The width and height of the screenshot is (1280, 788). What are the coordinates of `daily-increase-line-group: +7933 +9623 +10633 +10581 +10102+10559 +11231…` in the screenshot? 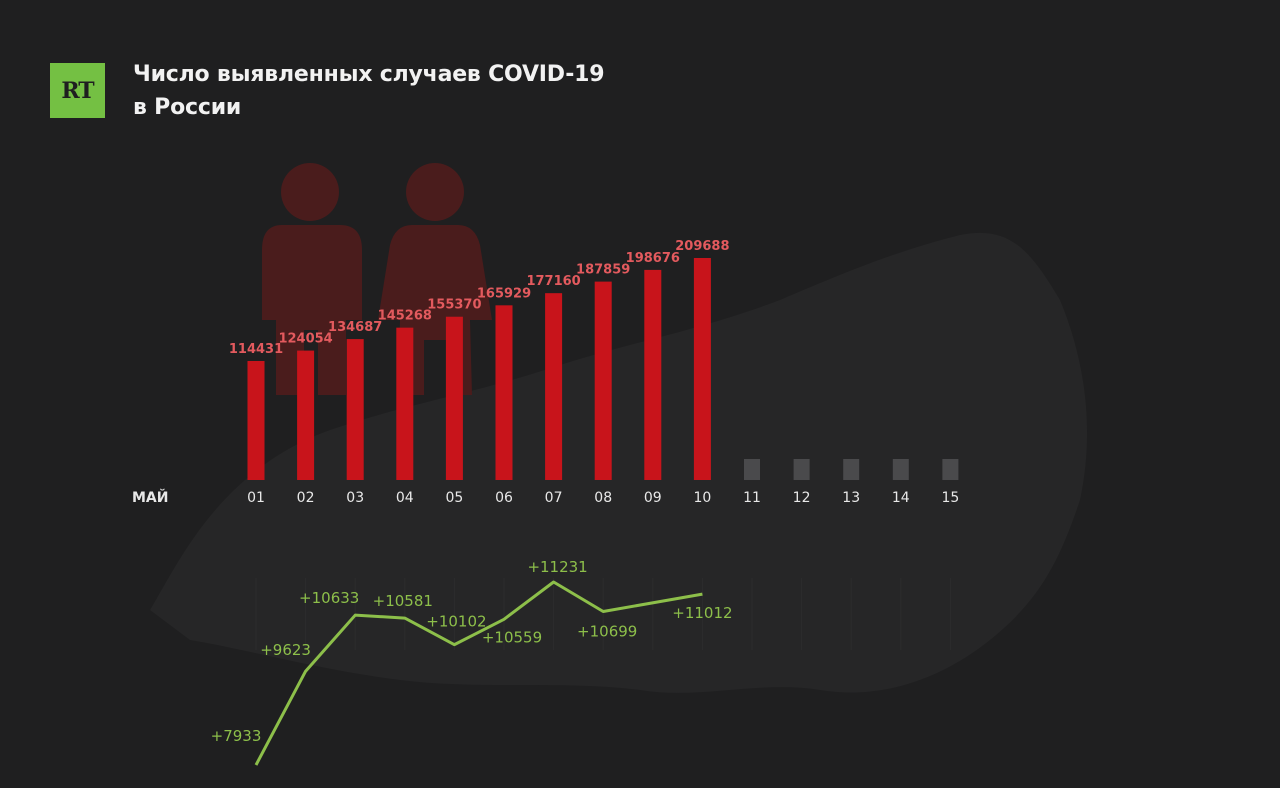 It's located at (472, 662).